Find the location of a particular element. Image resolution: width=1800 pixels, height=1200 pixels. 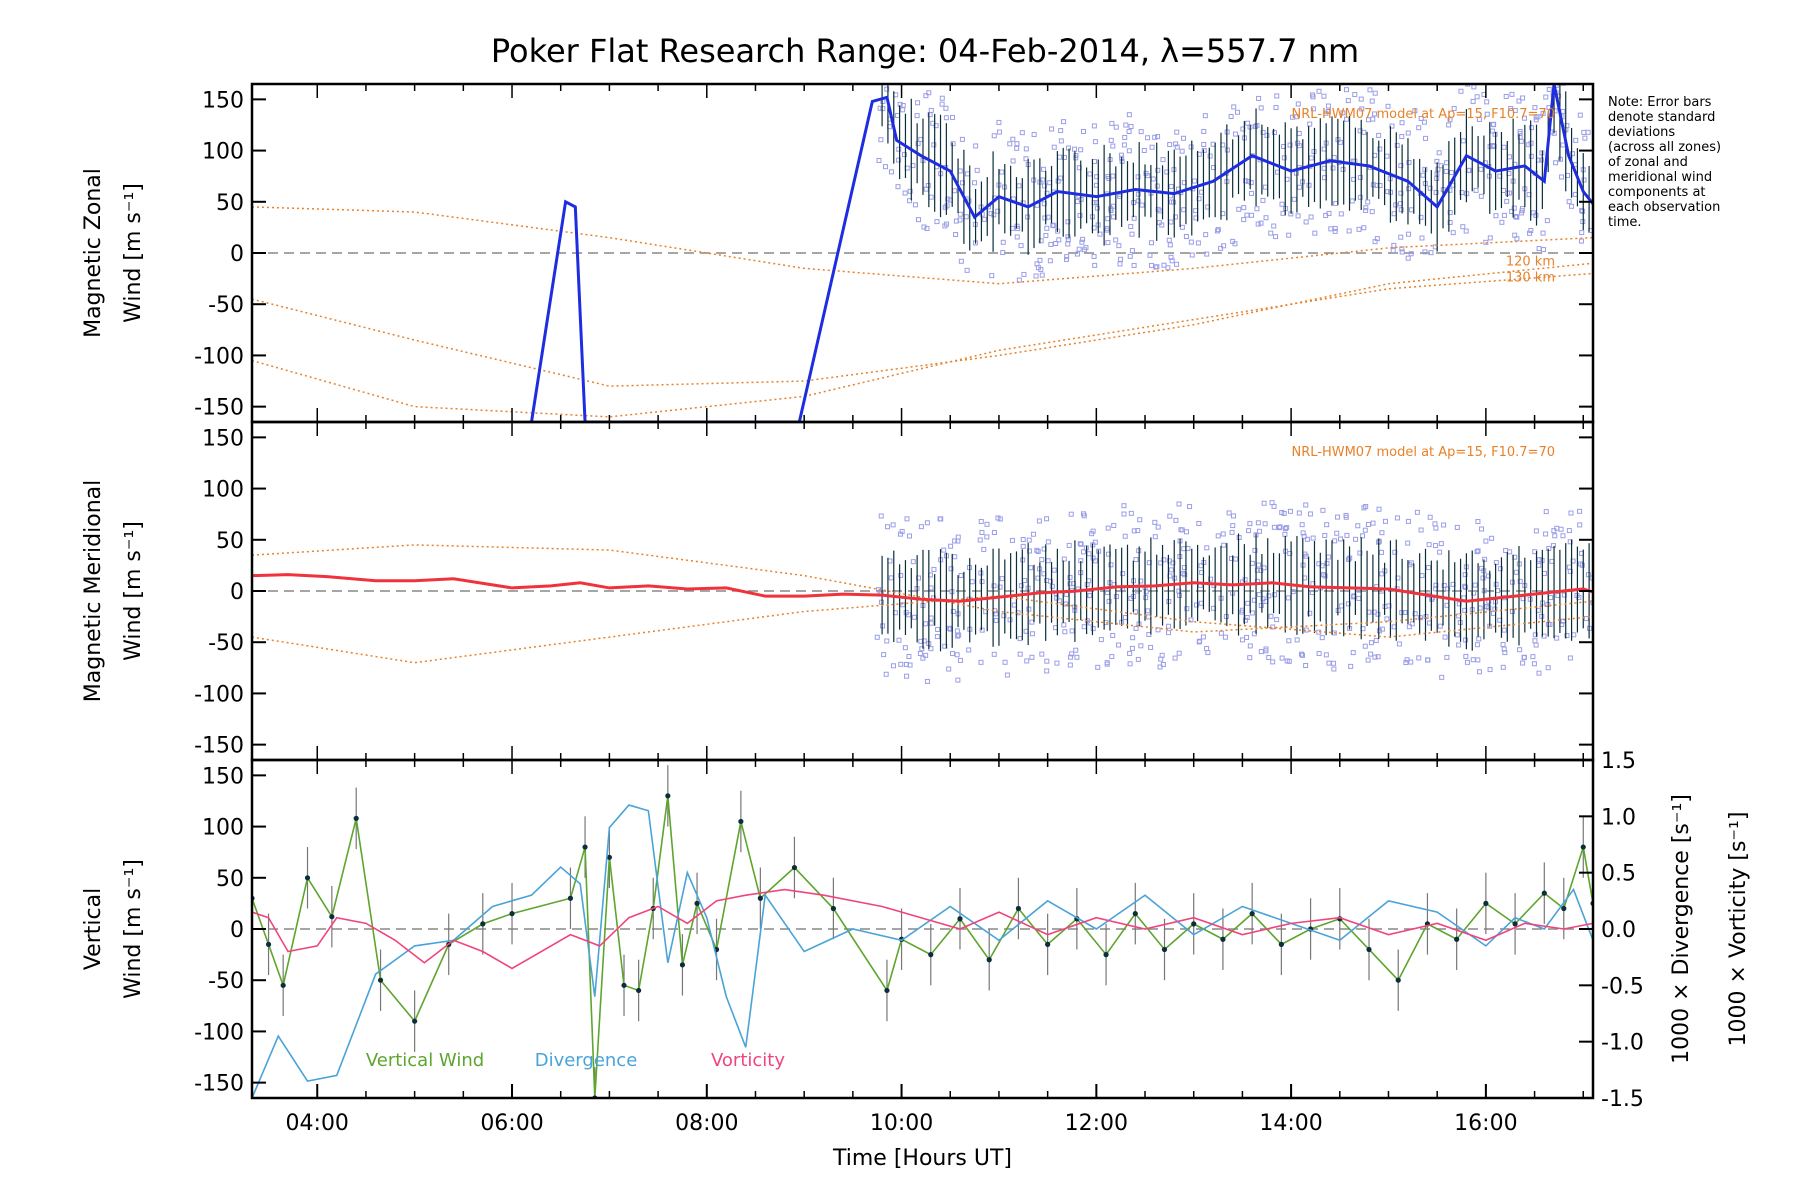

y-tick-label: 100 is located at coordinates (223, 828).